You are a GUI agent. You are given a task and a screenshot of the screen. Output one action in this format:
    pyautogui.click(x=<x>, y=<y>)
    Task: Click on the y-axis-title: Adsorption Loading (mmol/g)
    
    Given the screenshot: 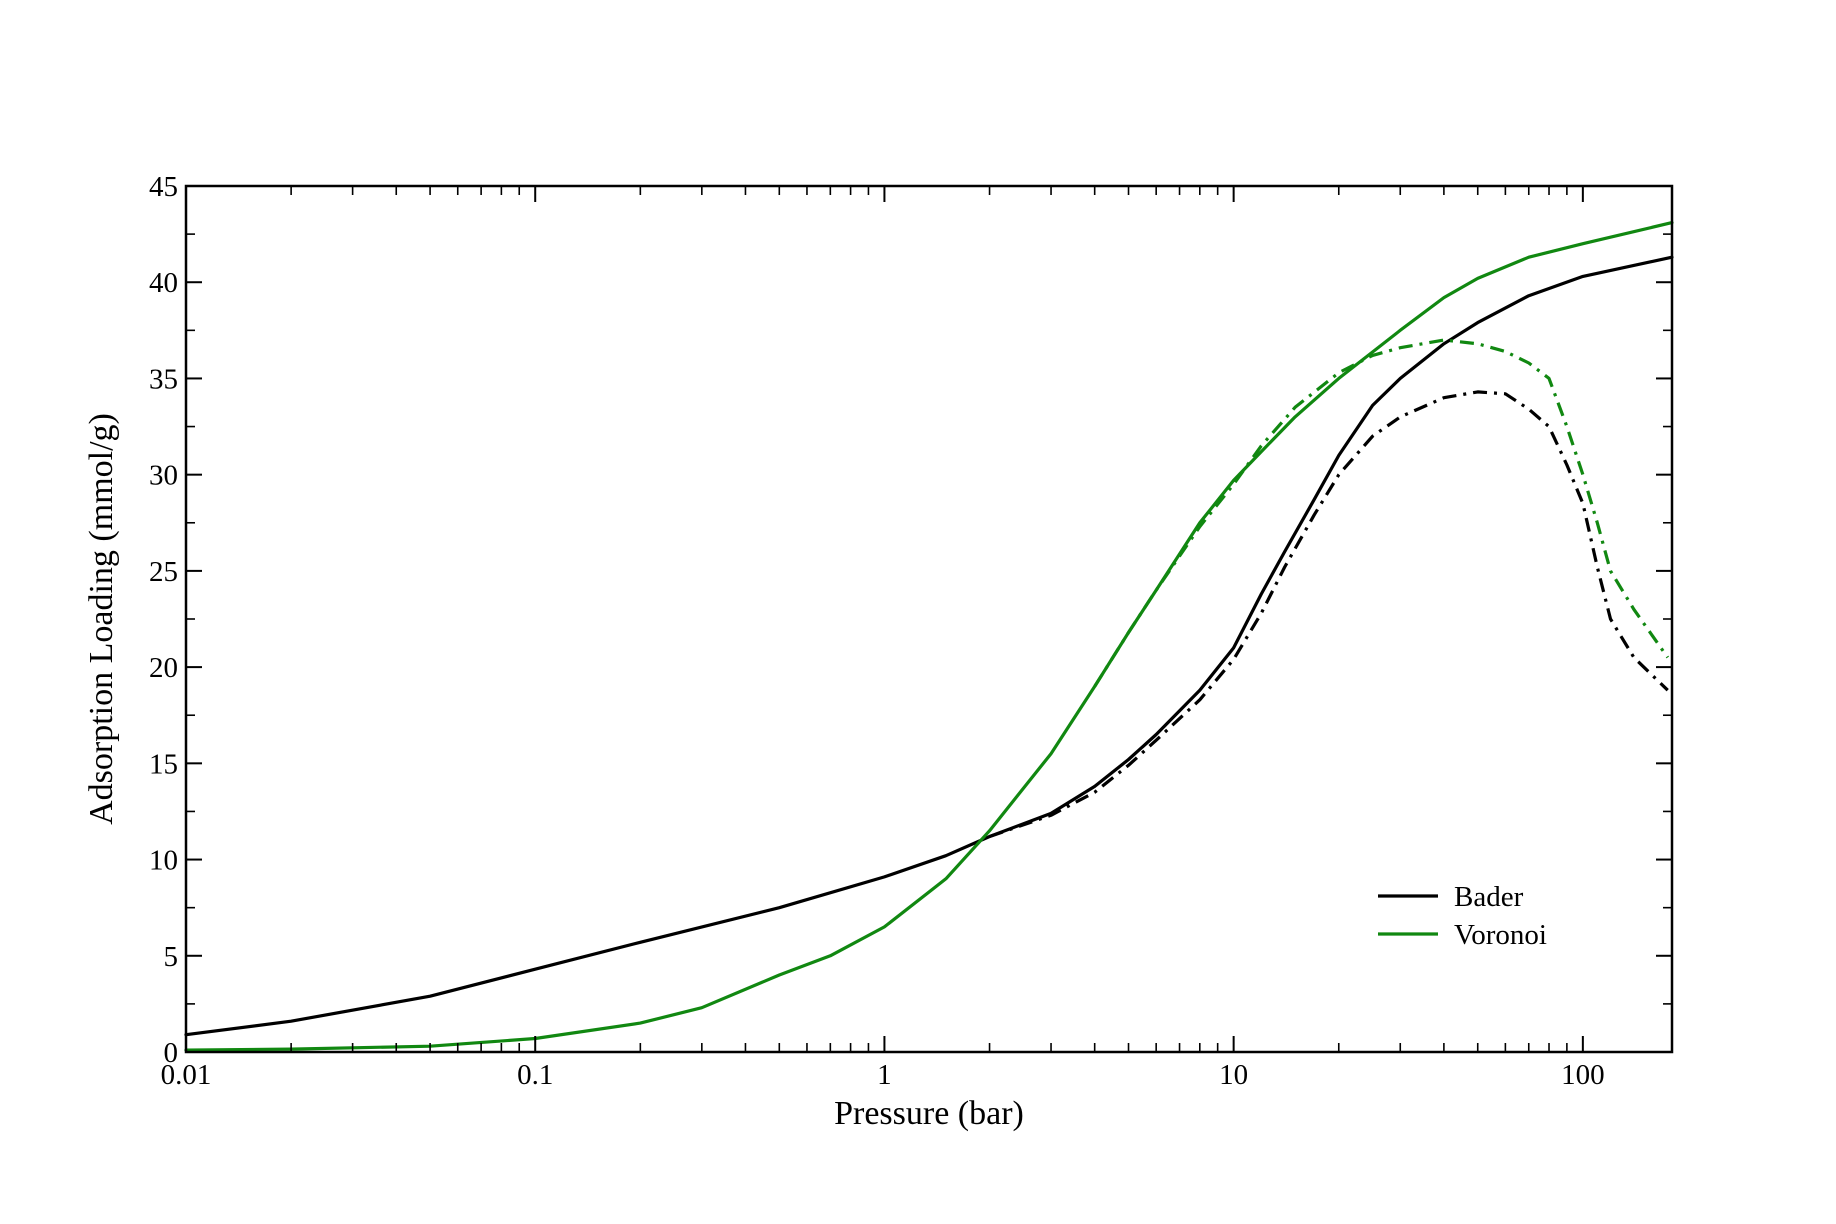 What is the action you would take?
    pyautogui.click(x=101, y=619)
    